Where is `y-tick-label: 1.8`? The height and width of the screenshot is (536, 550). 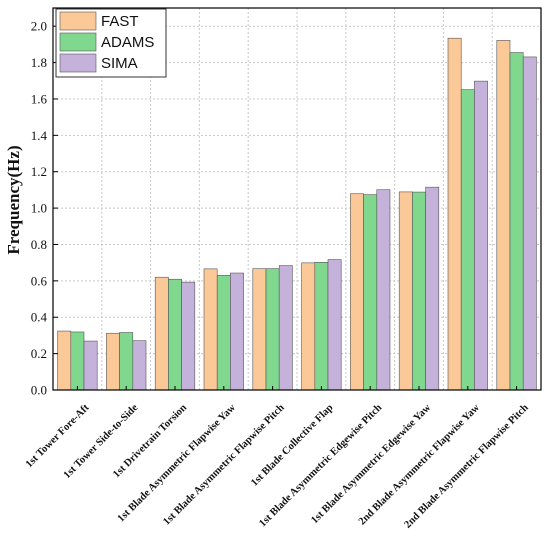 y-tick-label: 1.8 is located at coordinates (39, 62).